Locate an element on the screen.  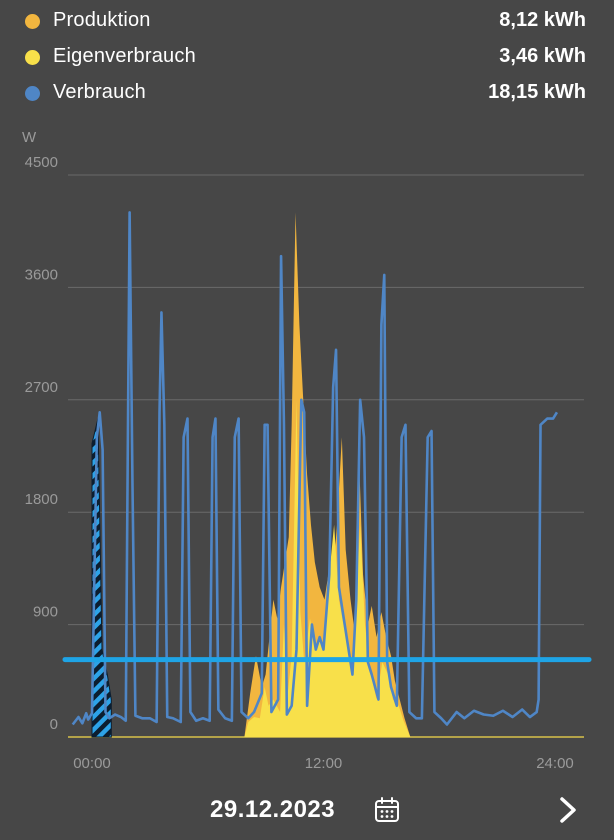
legend-value-eigenverbrauch: 3,46 kWh is located at coordinates (542, 56).